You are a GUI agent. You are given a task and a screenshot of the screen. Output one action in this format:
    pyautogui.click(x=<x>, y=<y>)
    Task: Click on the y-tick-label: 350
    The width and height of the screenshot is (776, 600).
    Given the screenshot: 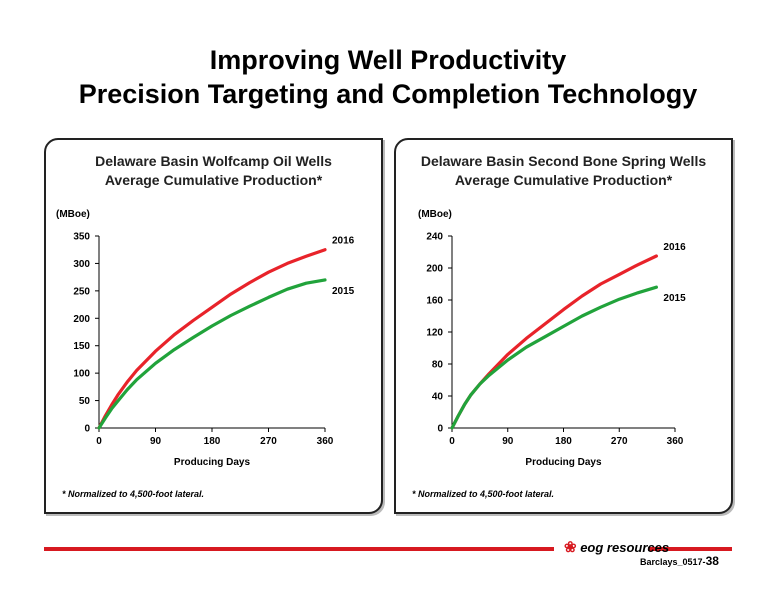 What is the action you would take?
    pyautogui.click(x=81, y=237)
    